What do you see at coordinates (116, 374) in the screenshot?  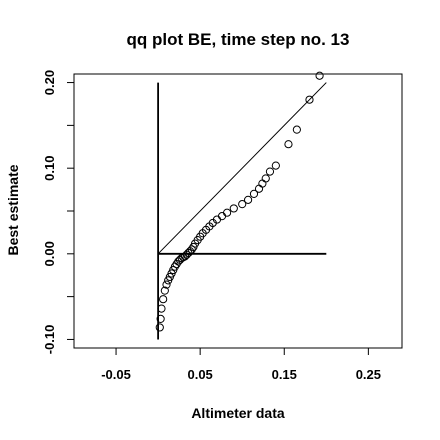 I see `x-tick-label: -0.05` at bounding box center [116, 374].